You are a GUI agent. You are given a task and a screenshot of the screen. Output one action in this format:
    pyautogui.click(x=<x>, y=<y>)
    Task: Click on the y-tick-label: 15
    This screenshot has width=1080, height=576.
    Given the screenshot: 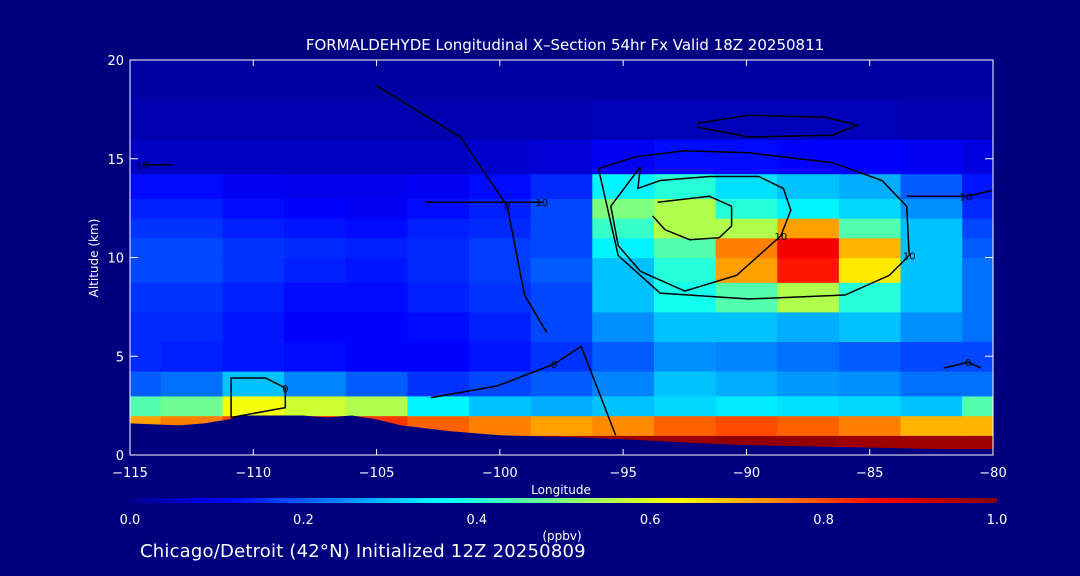 What is the action you would take?
    pyautogui.click(x=115, y=160)
    